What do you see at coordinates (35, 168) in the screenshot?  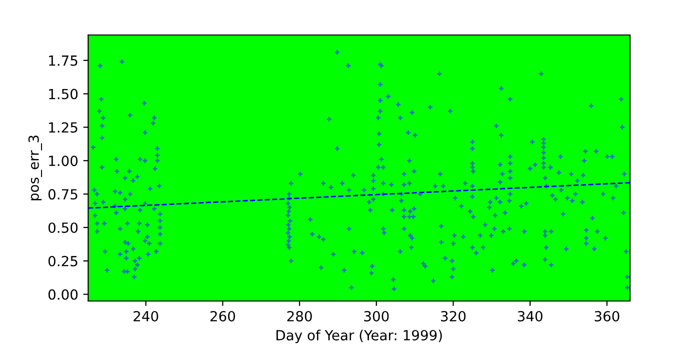 I see `y-axis-title: pos_err_3` at bounding box center [35, 168].